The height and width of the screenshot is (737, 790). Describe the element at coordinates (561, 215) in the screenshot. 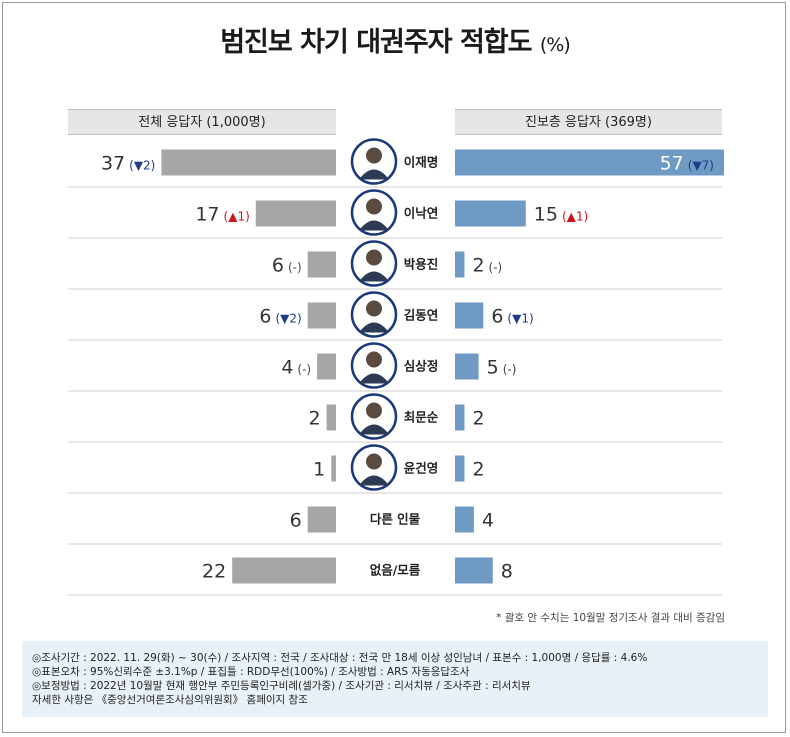

I see `right-value-label: 15 (▲1)` at that location.